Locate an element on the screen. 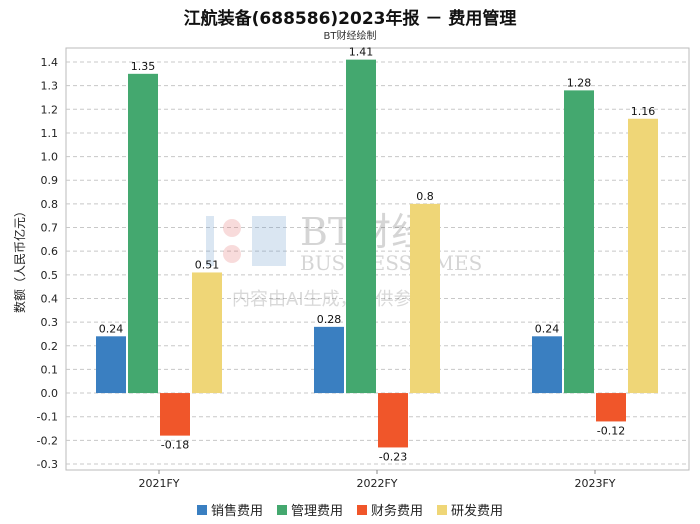  y-tick-label: 1.4 is located at coordinates (50, 62).